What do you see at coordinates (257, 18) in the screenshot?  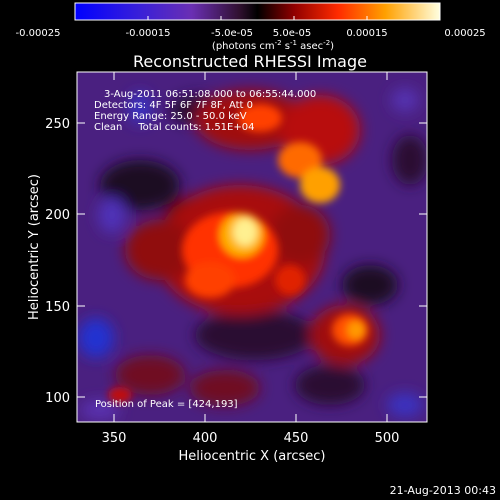 I see `colorbar-ticks` at bounding box center [257, 18].